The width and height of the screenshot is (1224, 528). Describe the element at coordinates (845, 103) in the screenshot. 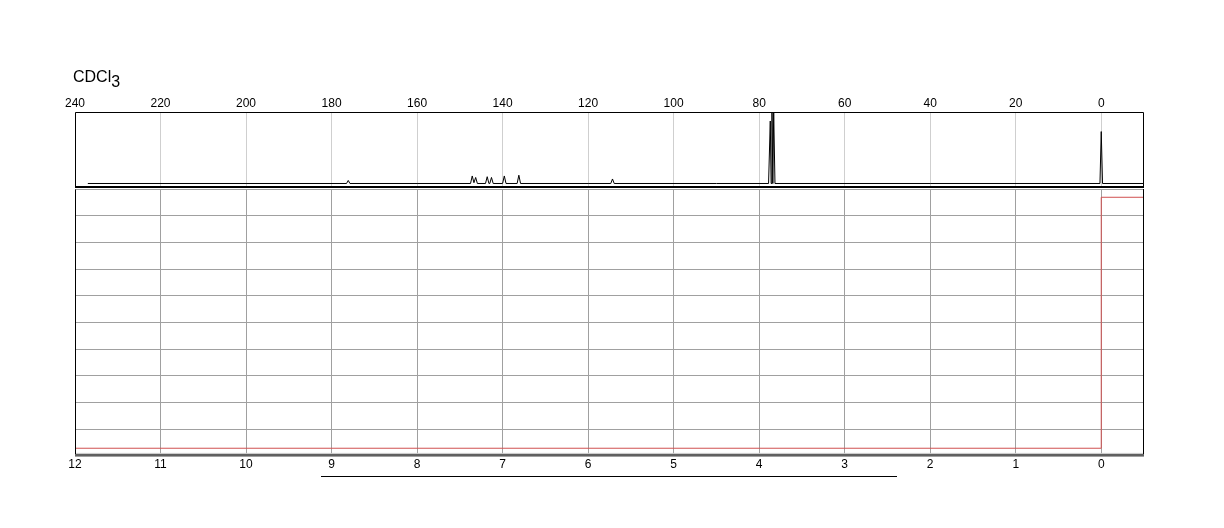

I see `x-tick-label: 60` at that location.